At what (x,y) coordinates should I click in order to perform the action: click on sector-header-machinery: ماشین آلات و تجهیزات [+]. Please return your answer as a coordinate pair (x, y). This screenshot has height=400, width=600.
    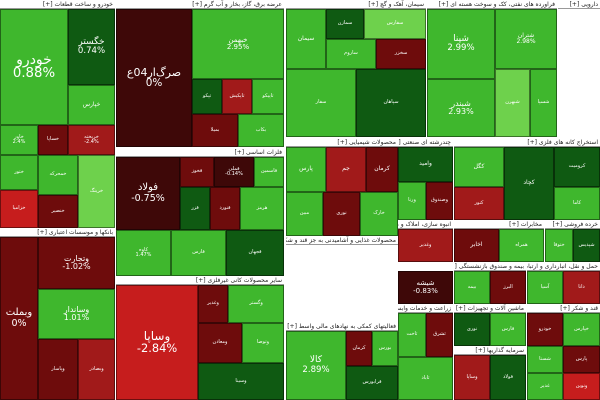
    Looking at the image, I should click on (490, 308).